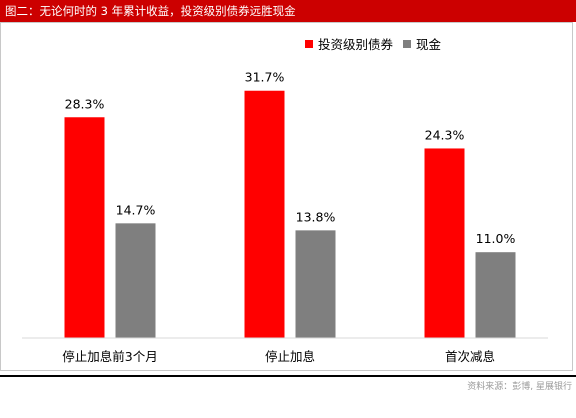 The height and width of the screenshot is (418, 576). Describe the element at coordinates (429, 44) in the screenshot. I see `legend-label-cash: 现金` at that location.